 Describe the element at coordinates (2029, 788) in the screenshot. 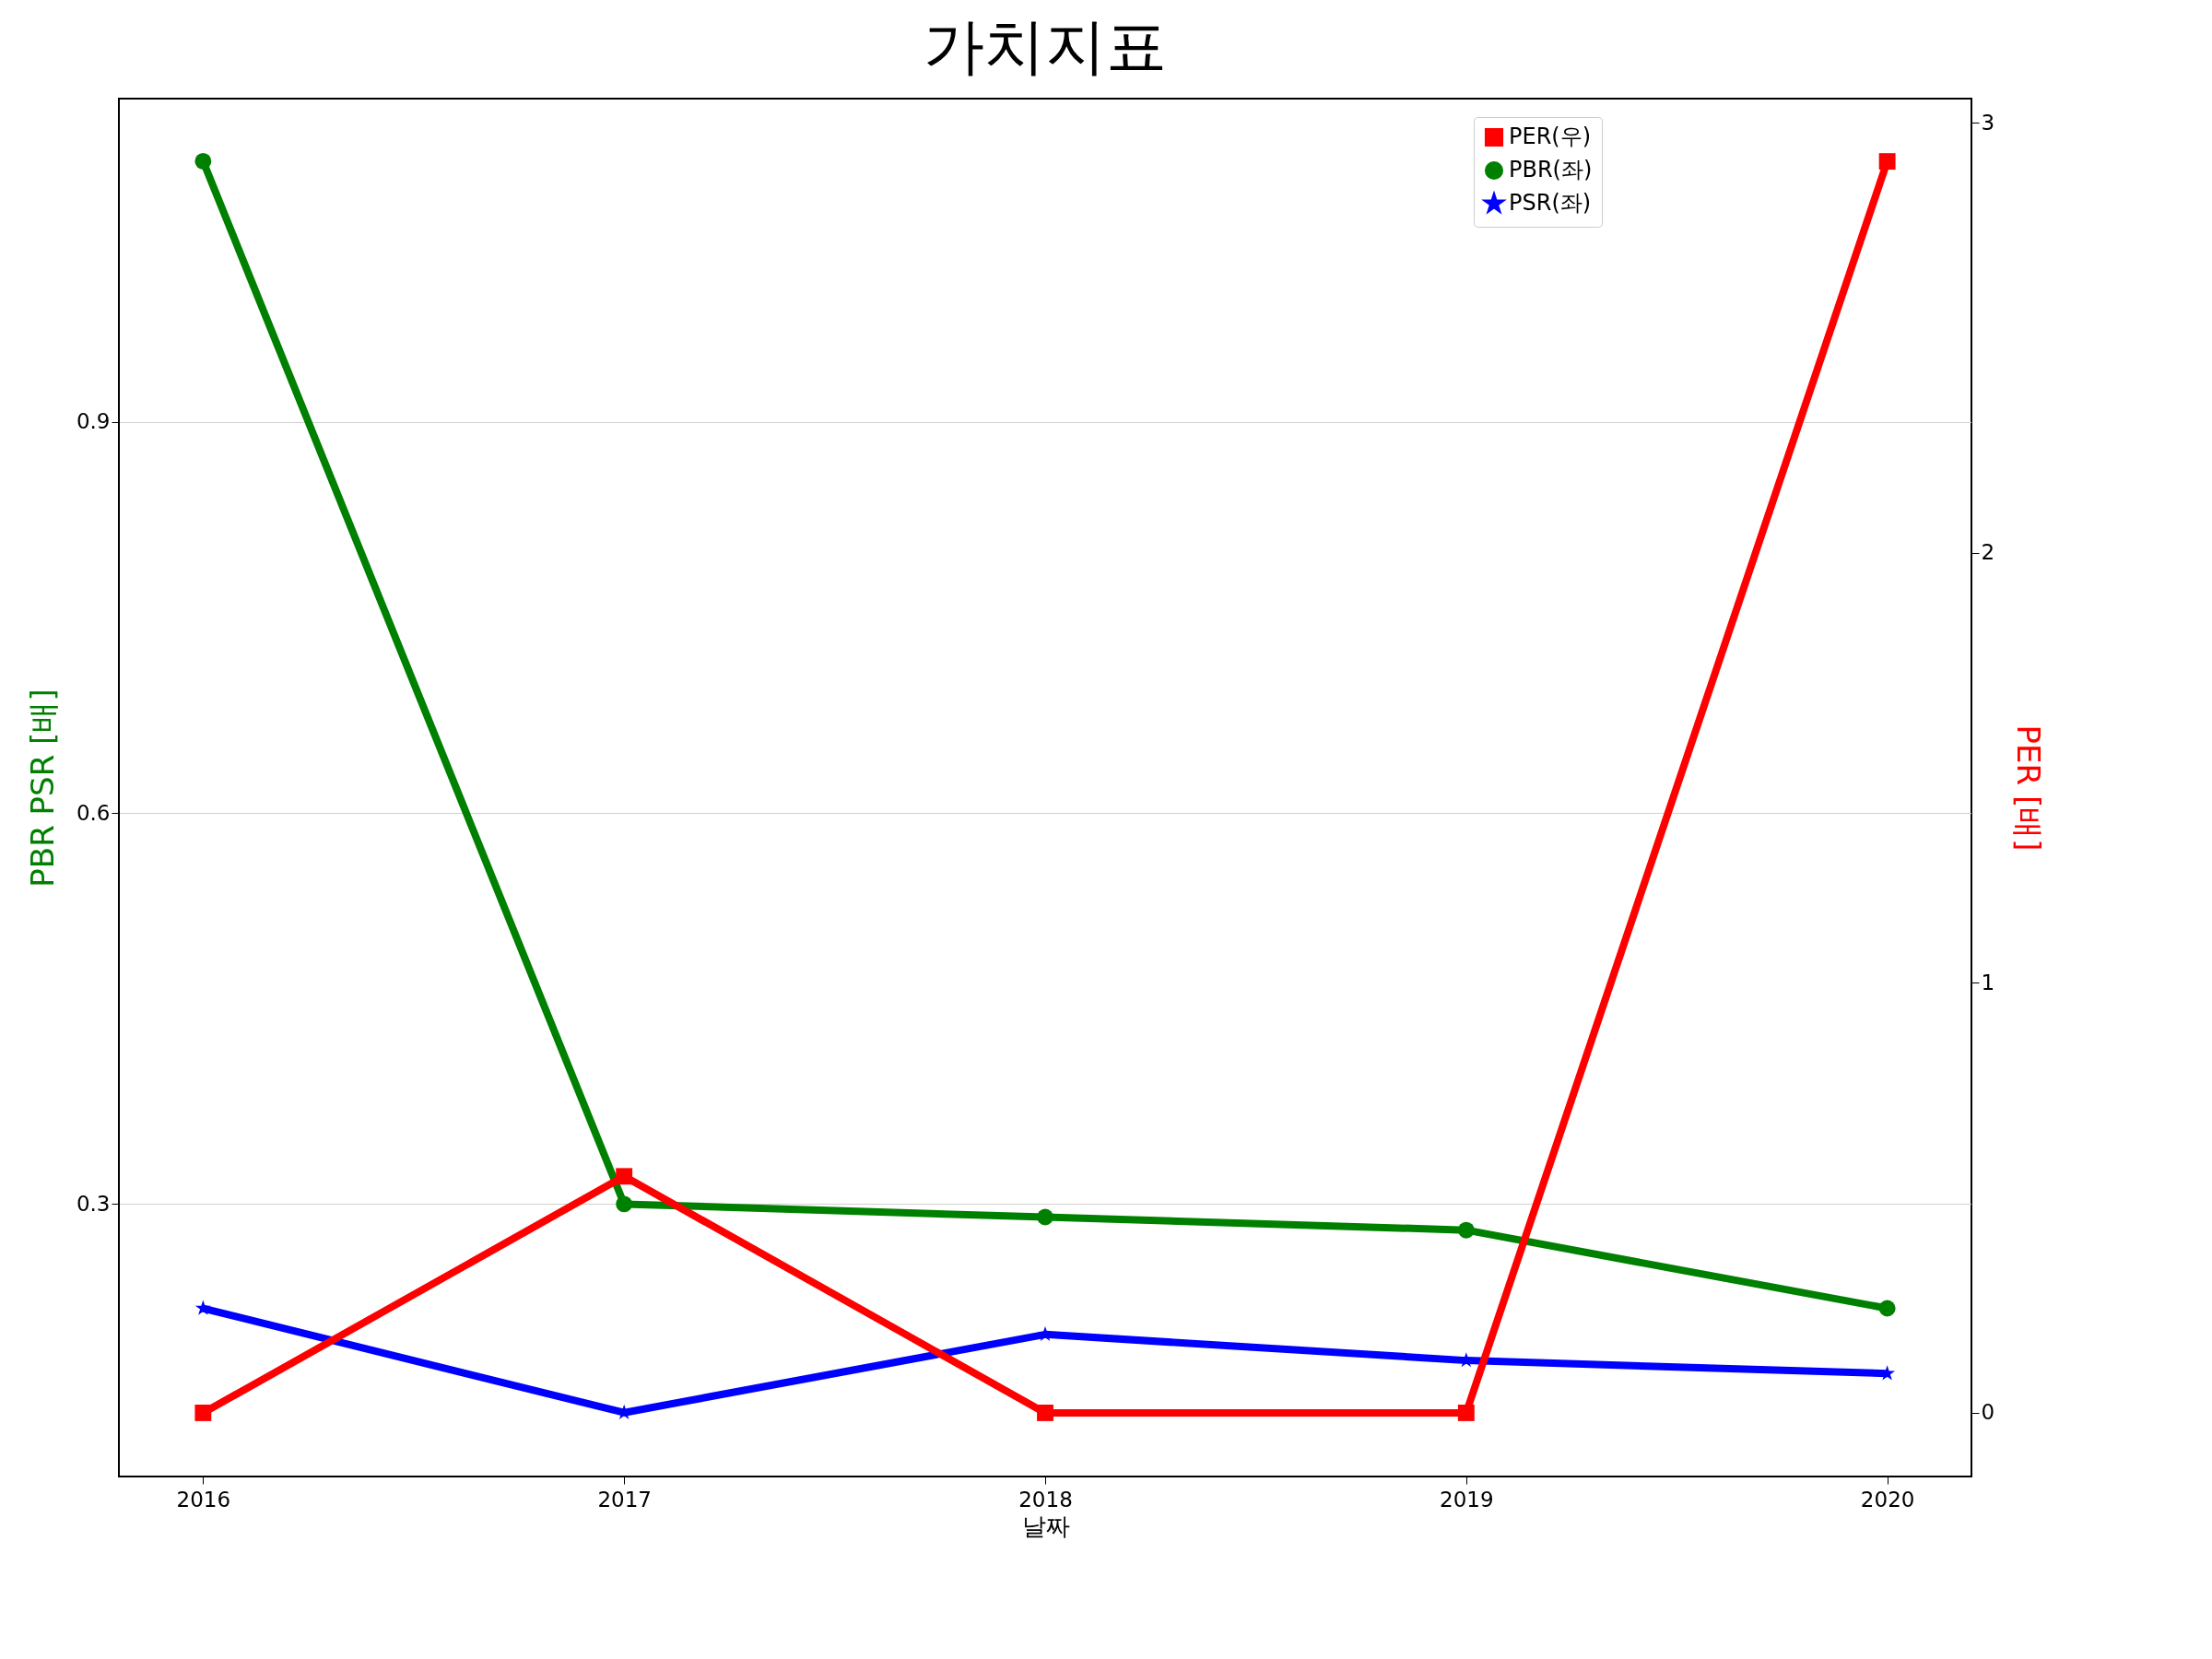

I see `y2-axis-title: PER [배]` at that location.